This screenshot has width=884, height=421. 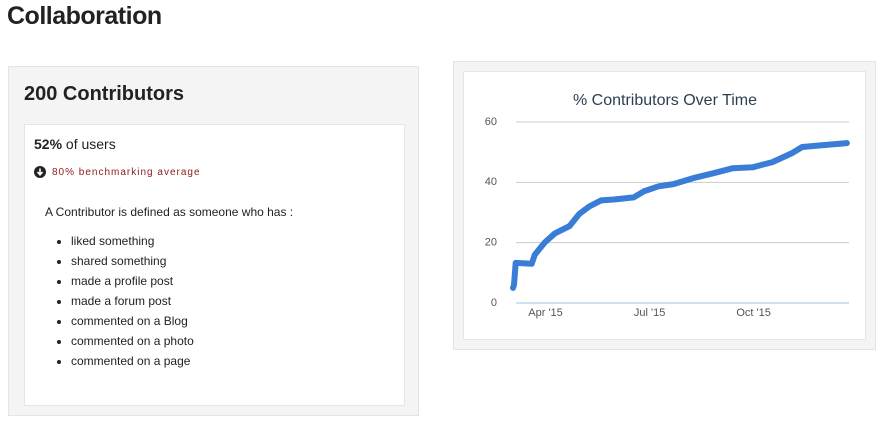 I want to click on y-tick-label: 60, so click(x=491, y=122).